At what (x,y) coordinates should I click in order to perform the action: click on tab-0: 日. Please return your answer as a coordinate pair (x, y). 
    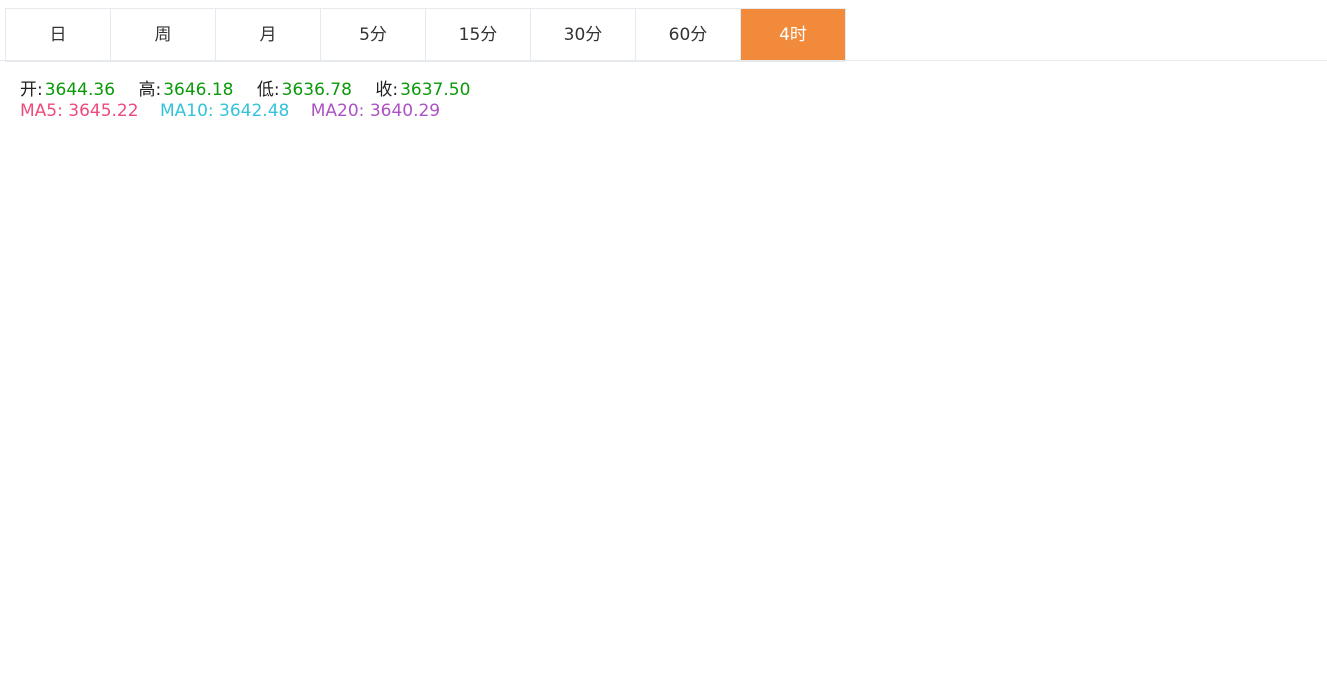
    Looking at the image, I should click on (58, 35).